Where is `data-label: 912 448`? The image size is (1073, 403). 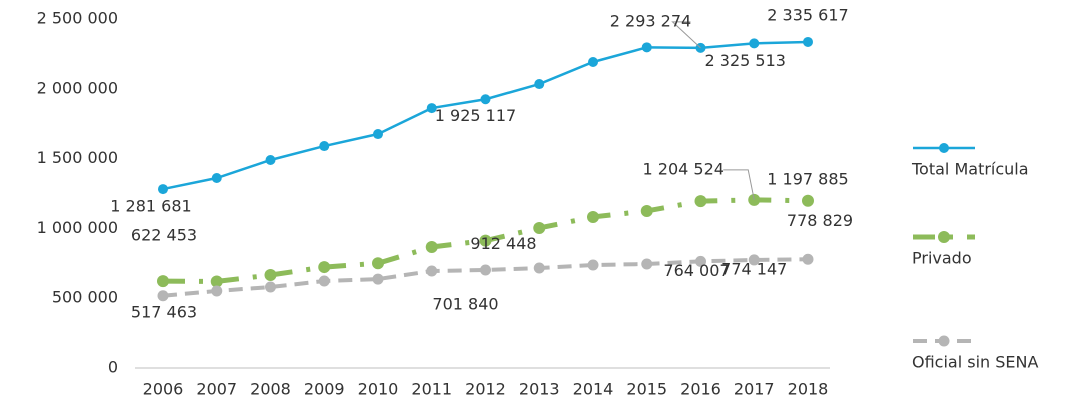
data-label: 912 448 is located at coordinates (503, 243).